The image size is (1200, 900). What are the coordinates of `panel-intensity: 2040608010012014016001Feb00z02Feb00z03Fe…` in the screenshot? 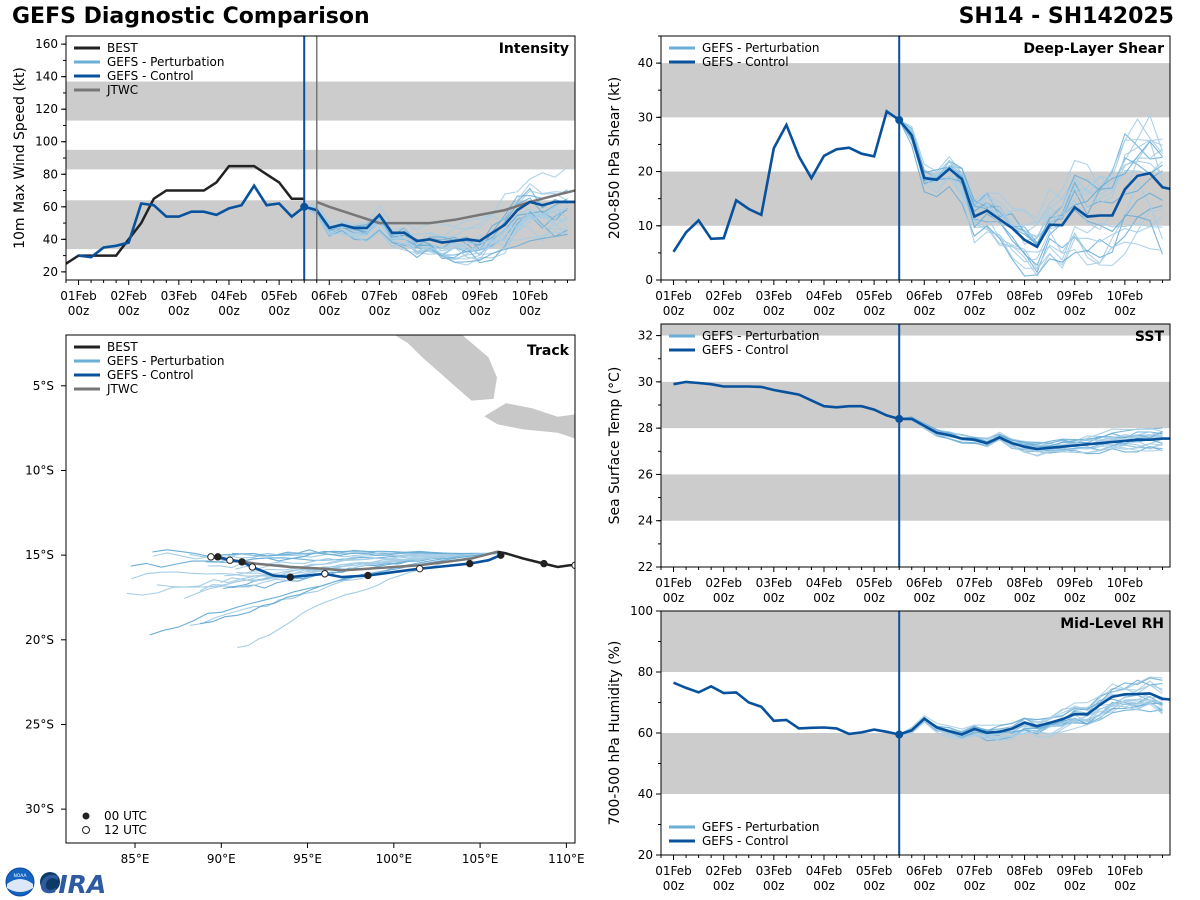 It's located at (294, 176).